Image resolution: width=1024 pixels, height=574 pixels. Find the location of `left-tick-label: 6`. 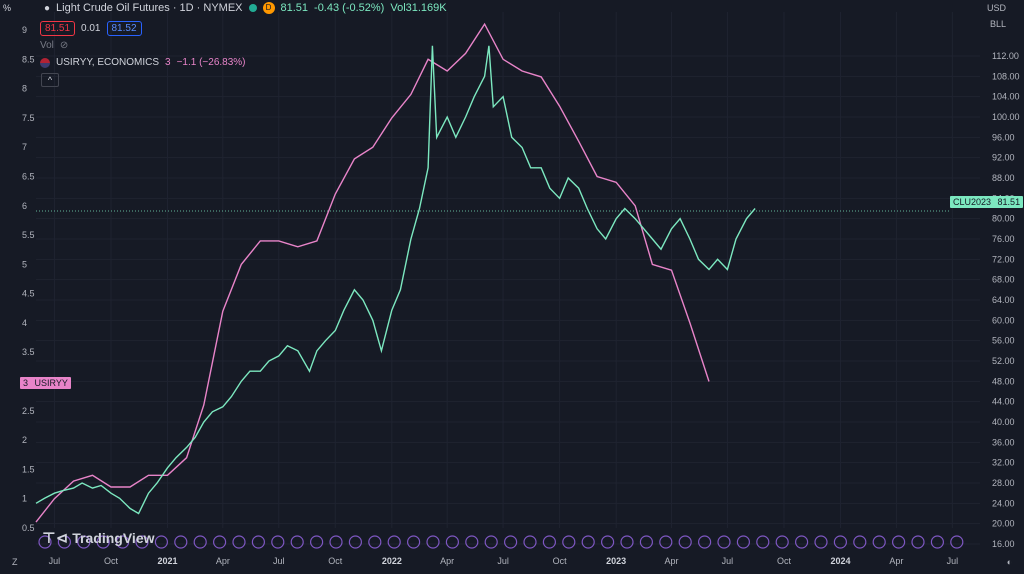

left-tick-label: 6 is located at coordinates (24, 206).